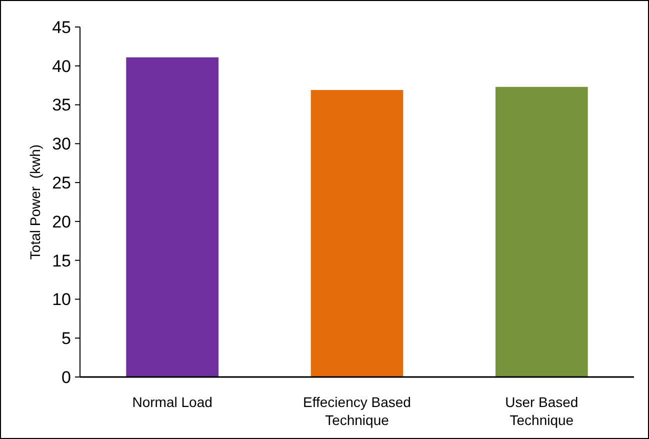  Describe the element at coordinates (172, 402) in the screenshot. I see `x-tick-label: Normal Load` at that location.